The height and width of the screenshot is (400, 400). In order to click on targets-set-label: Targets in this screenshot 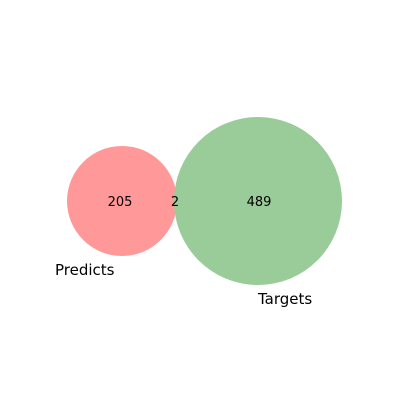, I will do `click(284, 299)`.